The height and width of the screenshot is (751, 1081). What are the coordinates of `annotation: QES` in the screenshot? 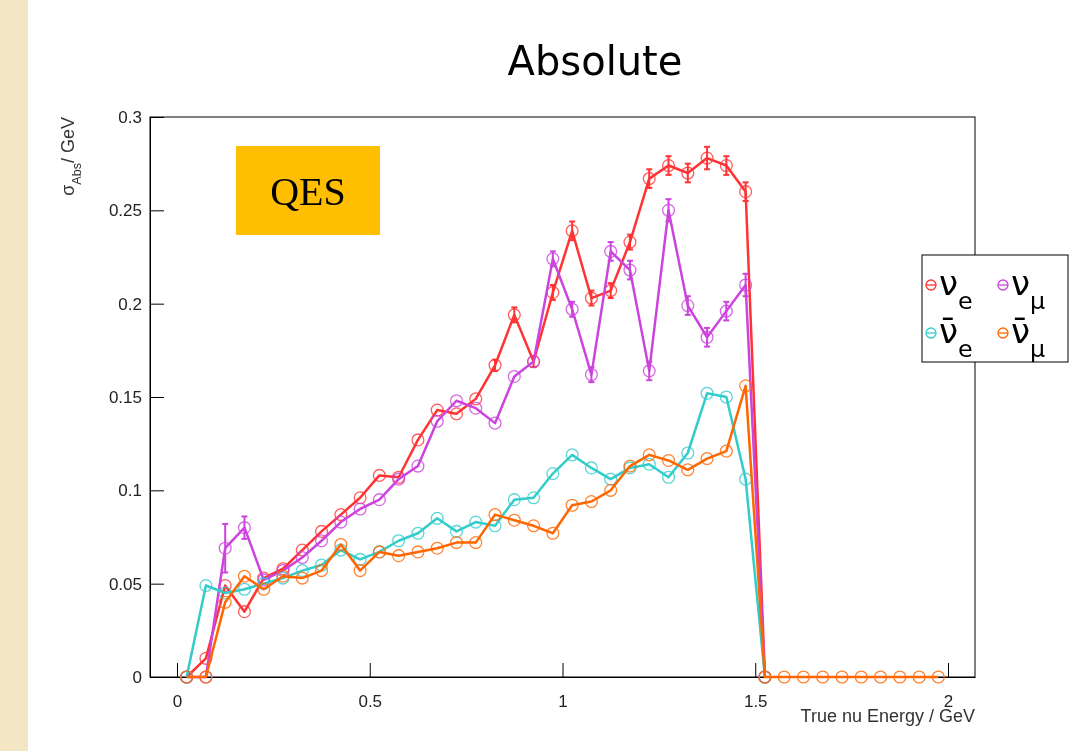 It's located at (308, 191).